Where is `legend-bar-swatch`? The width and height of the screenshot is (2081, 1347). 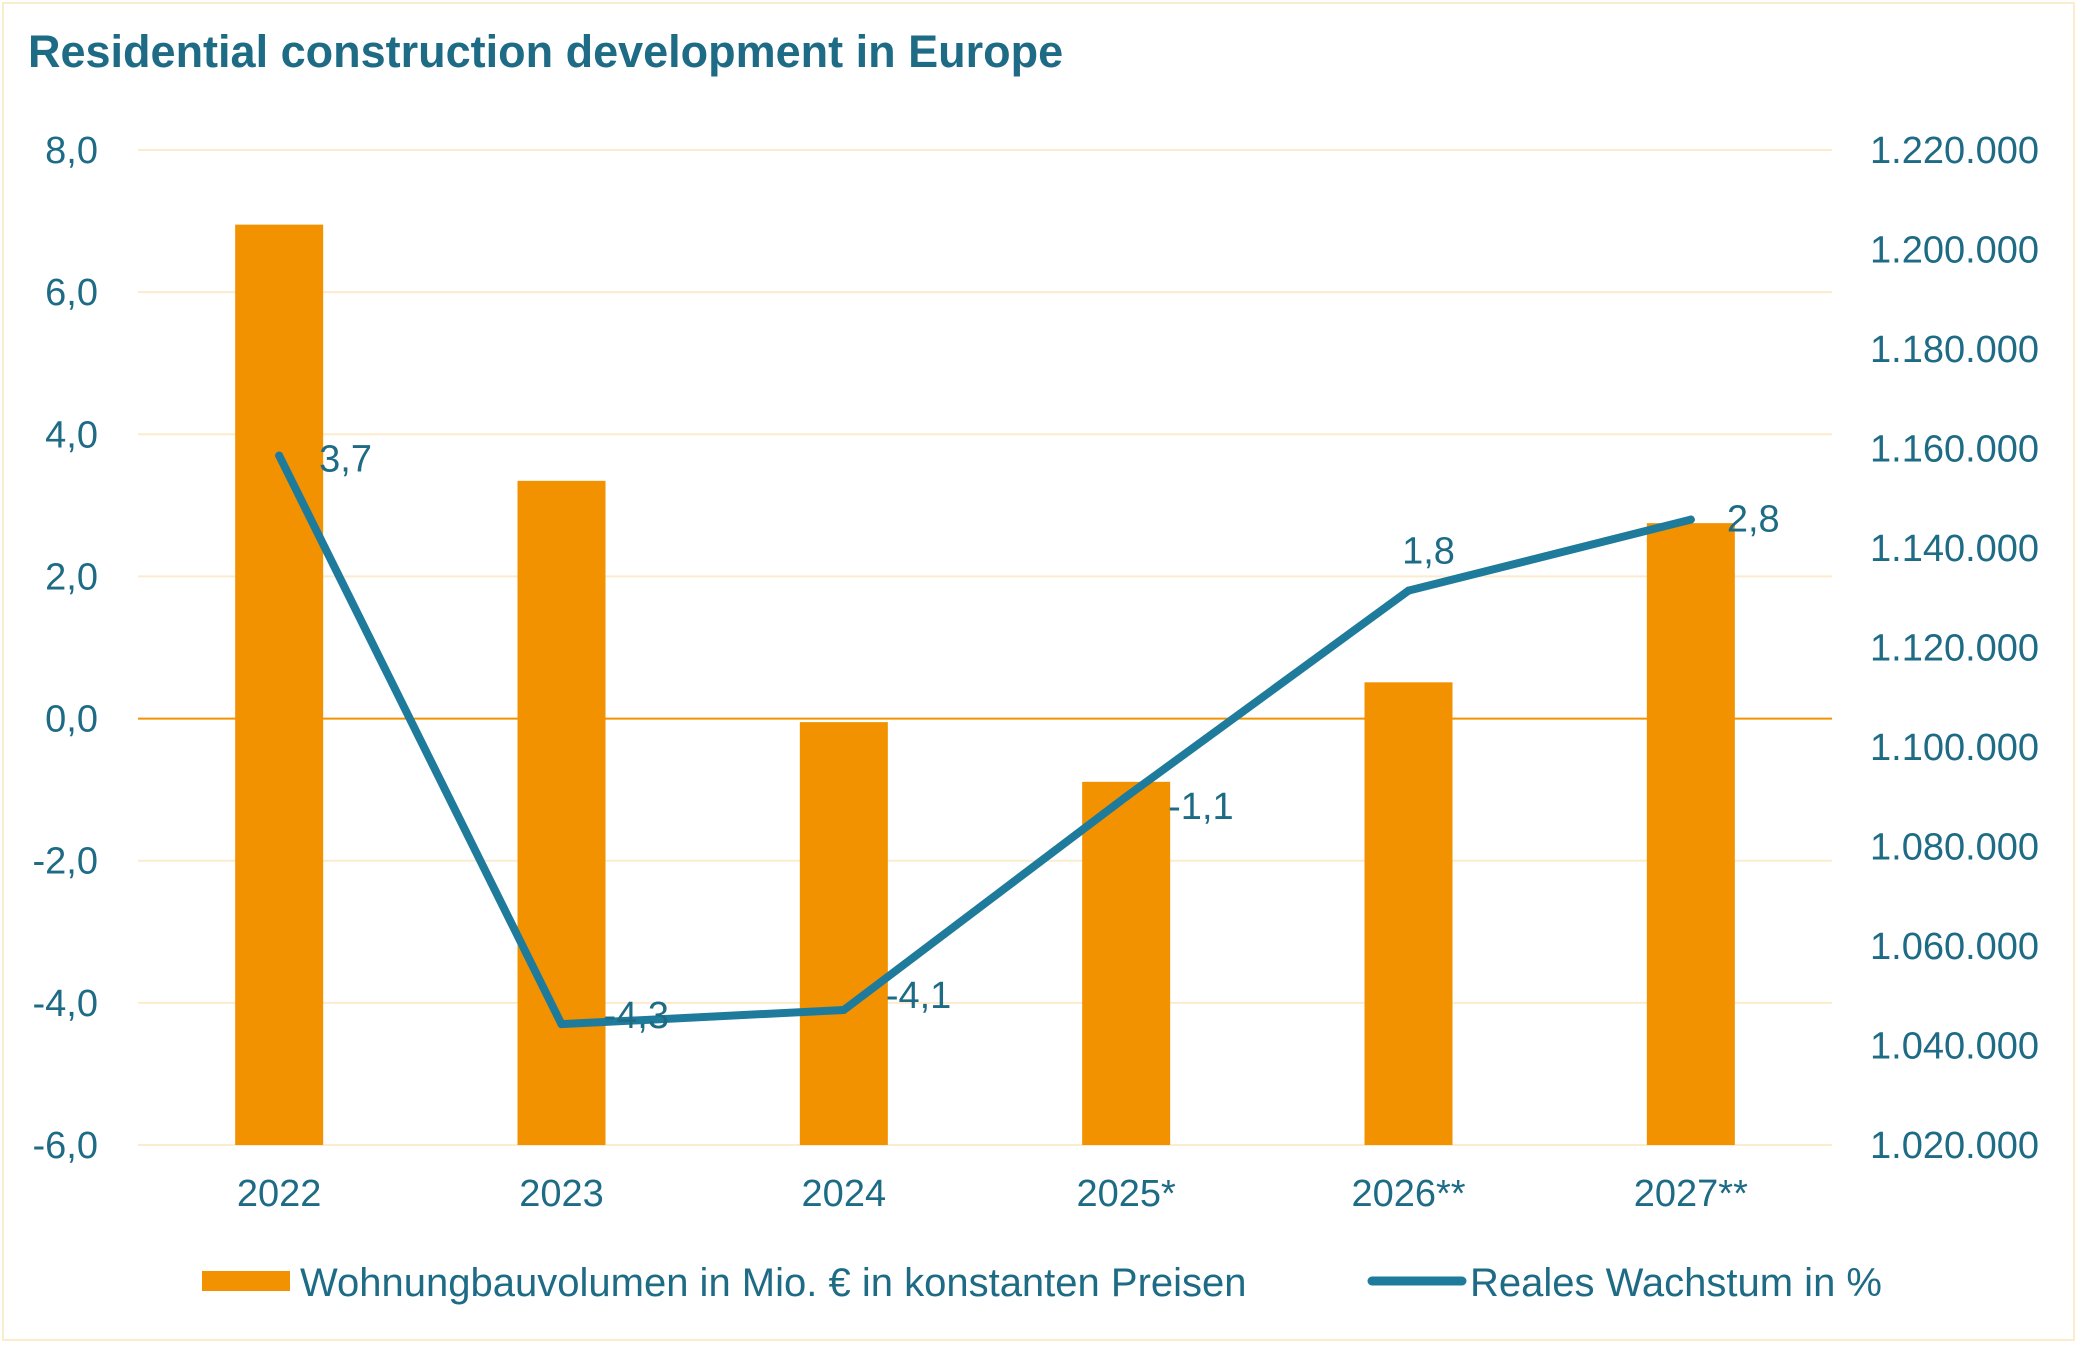 legend-bar-swatch is located at coordinates (246, 1281).